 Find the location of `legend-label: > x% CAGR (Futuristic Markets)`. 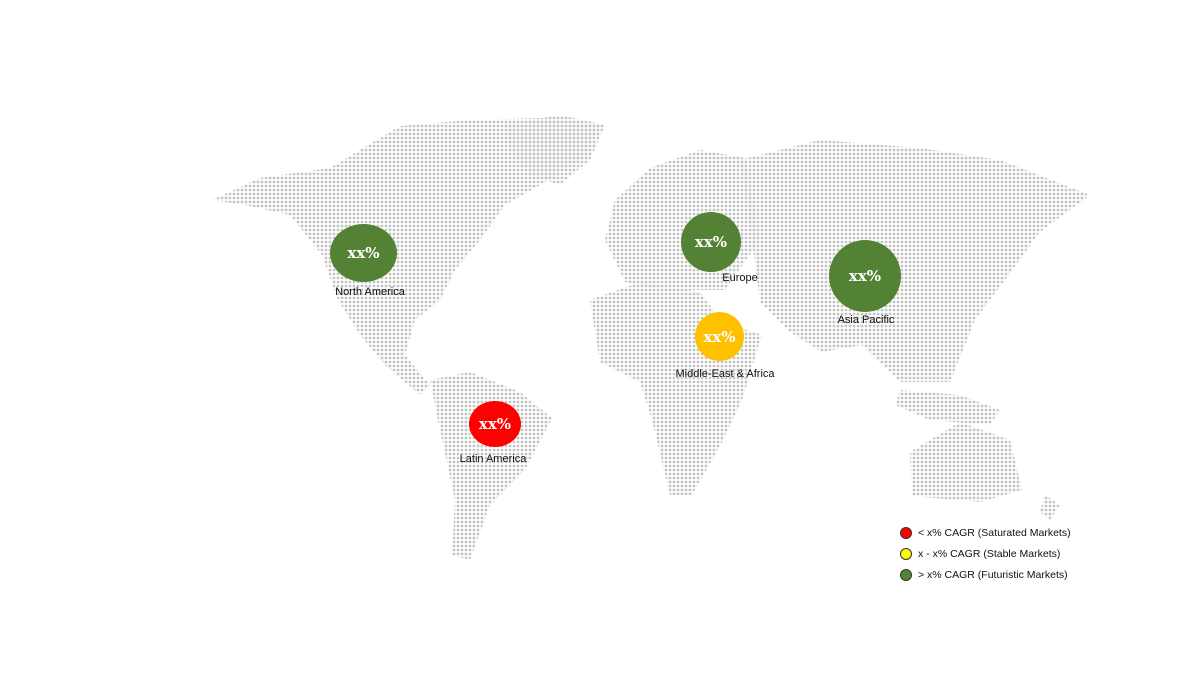

legend-label: > x% CAGR (Futuristic Markets) is located at coordinates (993, 574).